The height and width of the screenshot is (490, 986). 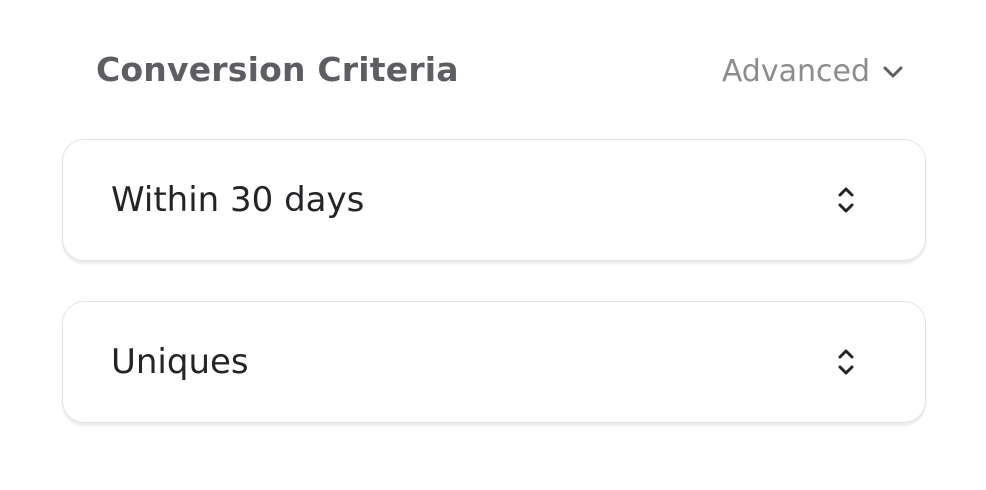 What do you see at coordinates (795, 71) in the screenshot?
I see `advanced-label: Advanced` at bounding box center [795, 71].